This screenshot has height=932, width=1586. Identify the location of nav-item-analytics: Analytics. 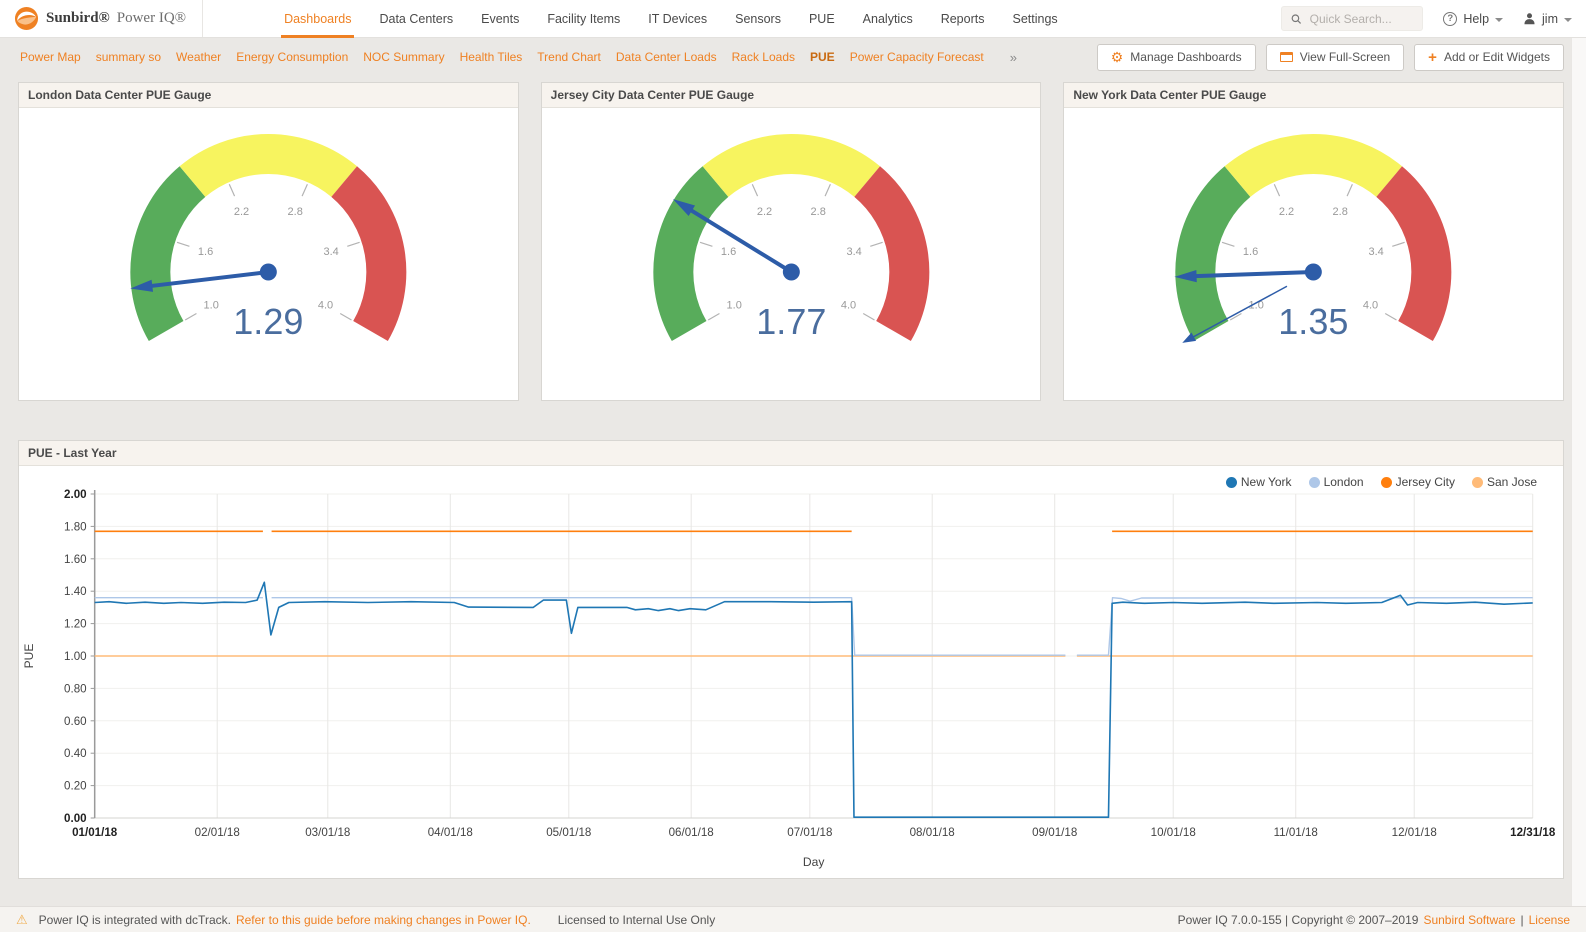
(887, 18).